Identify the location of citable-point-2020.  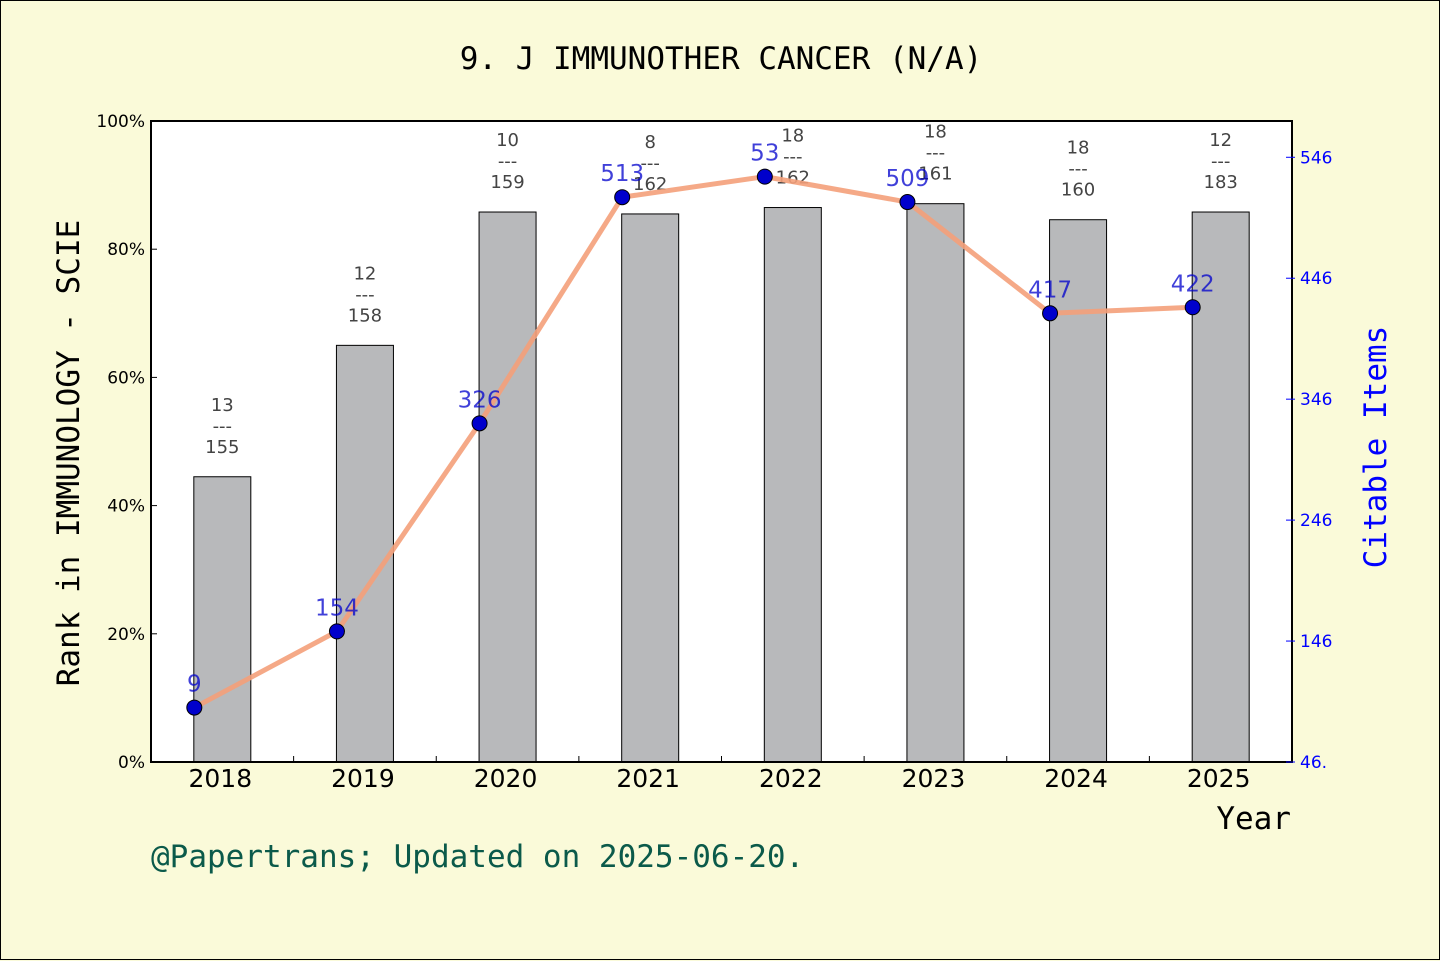
(479, 423).